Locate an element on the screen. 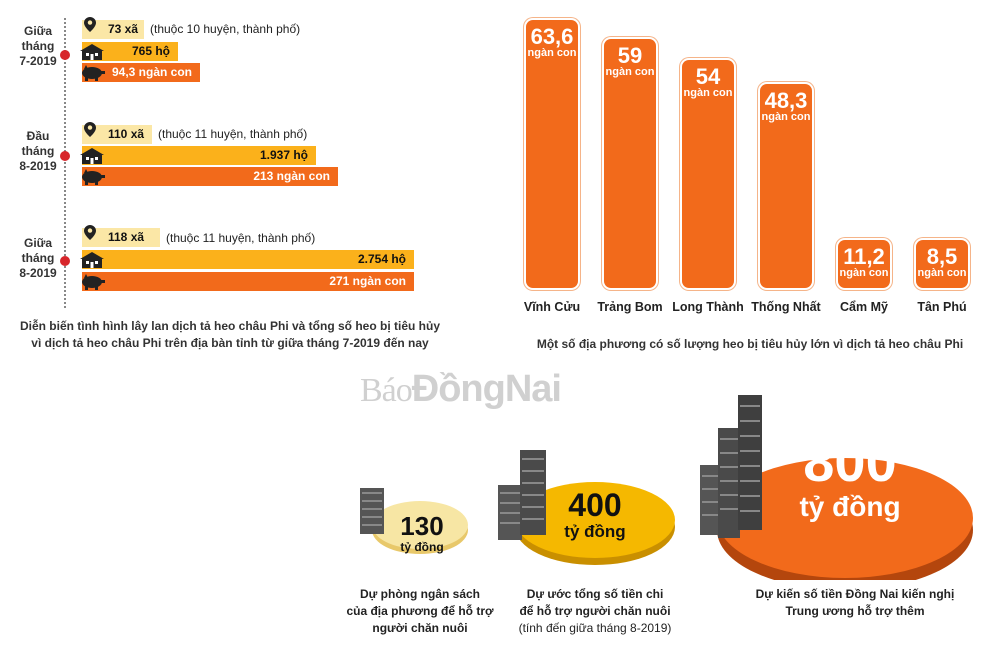 The image size is (1000, 648). budget-disc-130-top is located at coordinates (420, 525).